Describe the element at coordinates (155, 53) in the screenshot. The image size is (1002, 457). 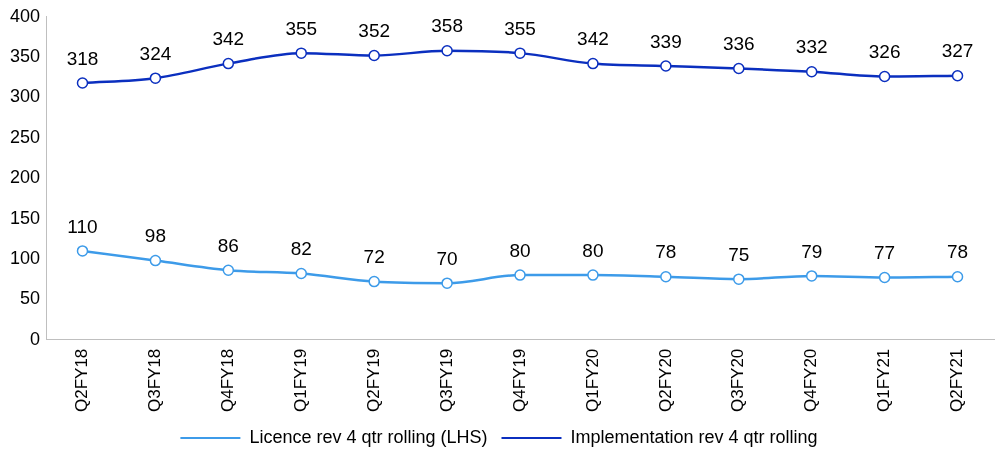
I see `data-label: 324` at that location.